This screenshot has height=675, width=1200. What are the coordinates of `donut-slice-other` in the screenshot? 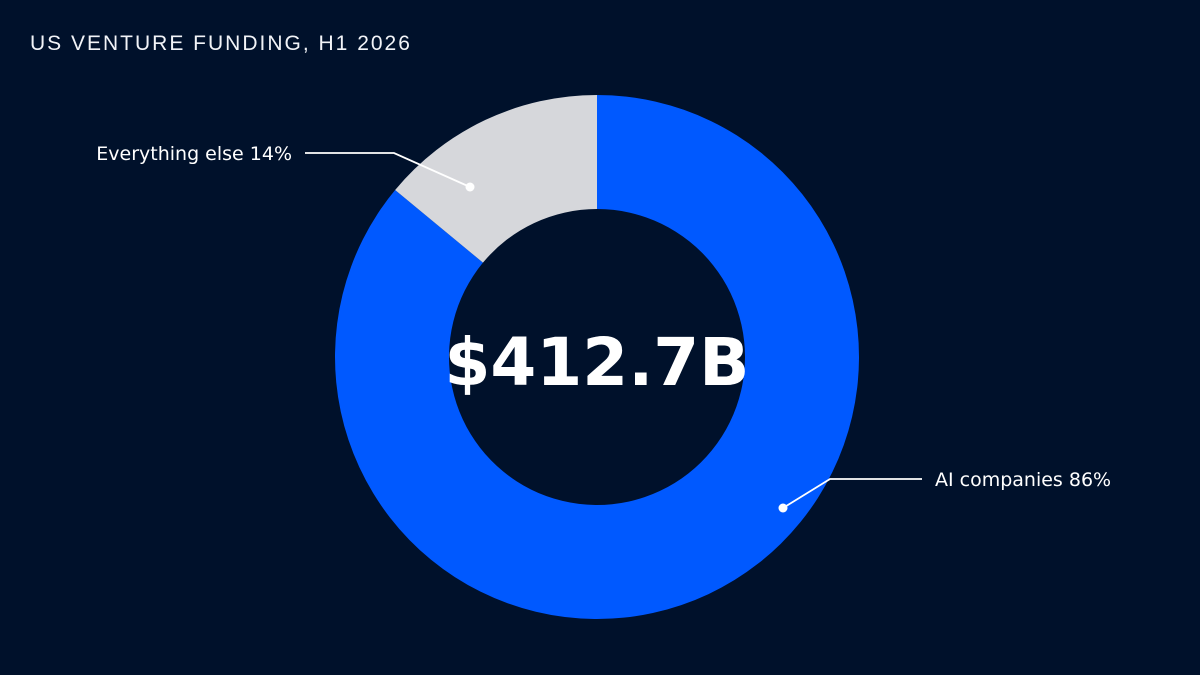 It's located at (496, 179).